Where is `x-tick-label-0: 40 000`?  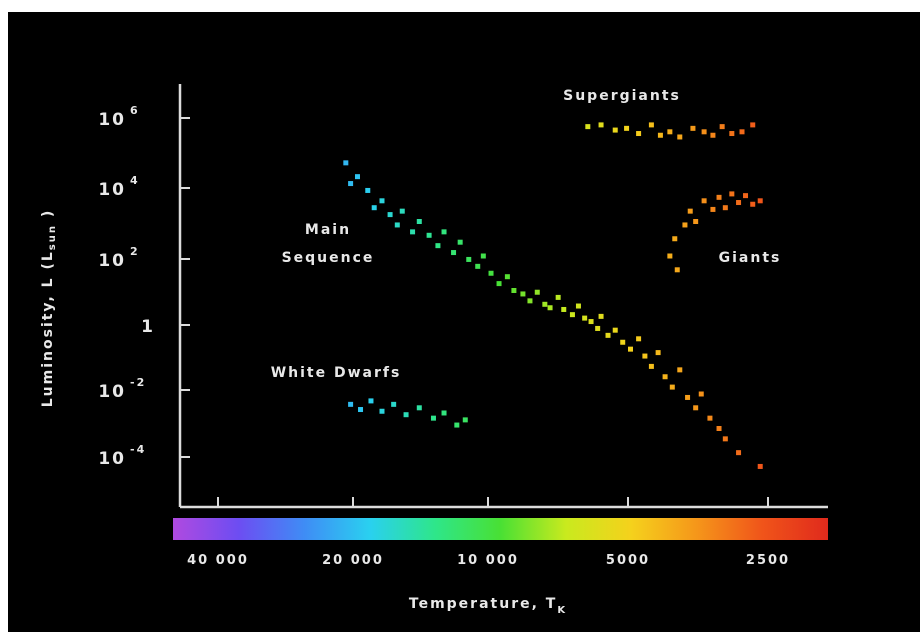
x-tick-label-0: 40 000 is located at coordinates (218, 560).